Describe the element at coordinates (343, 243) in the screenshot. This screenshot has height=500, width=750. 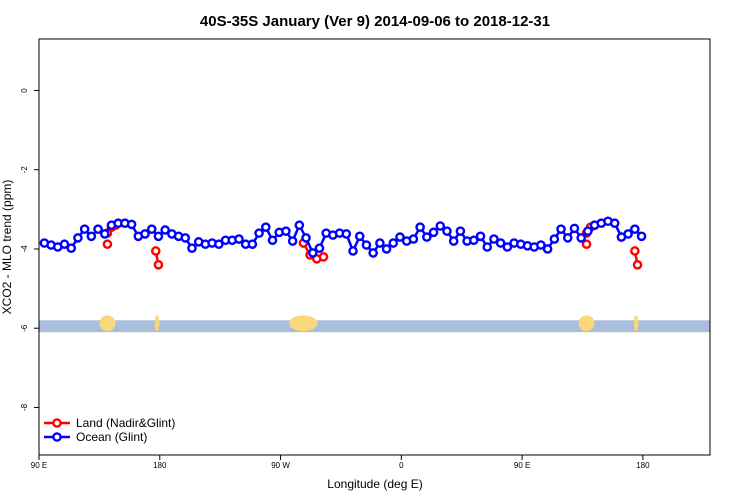
I see `series-layer` at that location.